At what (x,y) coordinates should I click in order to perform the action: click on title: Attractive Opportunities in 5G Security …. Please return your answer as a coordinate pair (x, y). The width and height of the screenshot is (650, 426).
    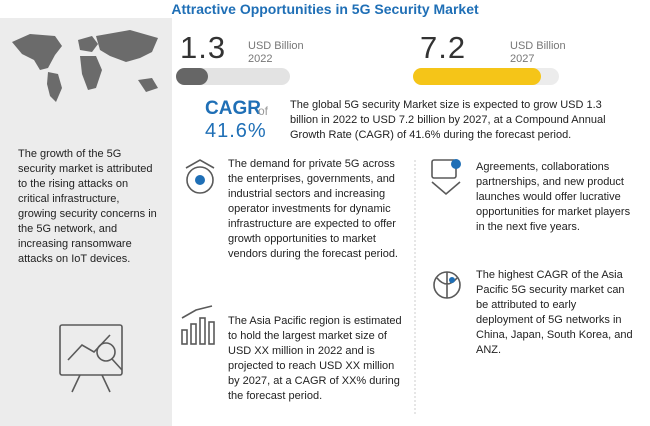
    Looking at the image, I should click on (325, 9).